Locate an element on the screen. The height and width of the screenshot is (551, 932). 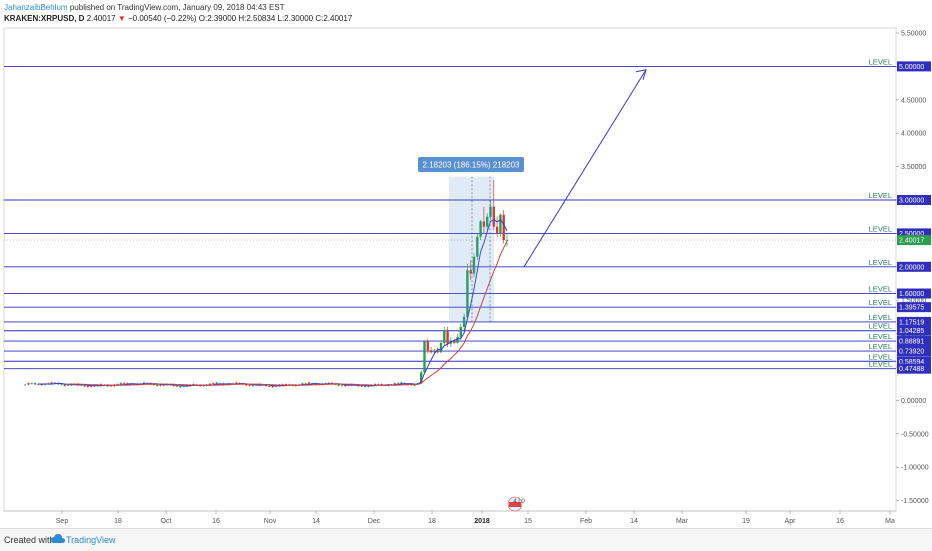
level-price-tag-text: 0.73920 is located at coordinates (911, 352).